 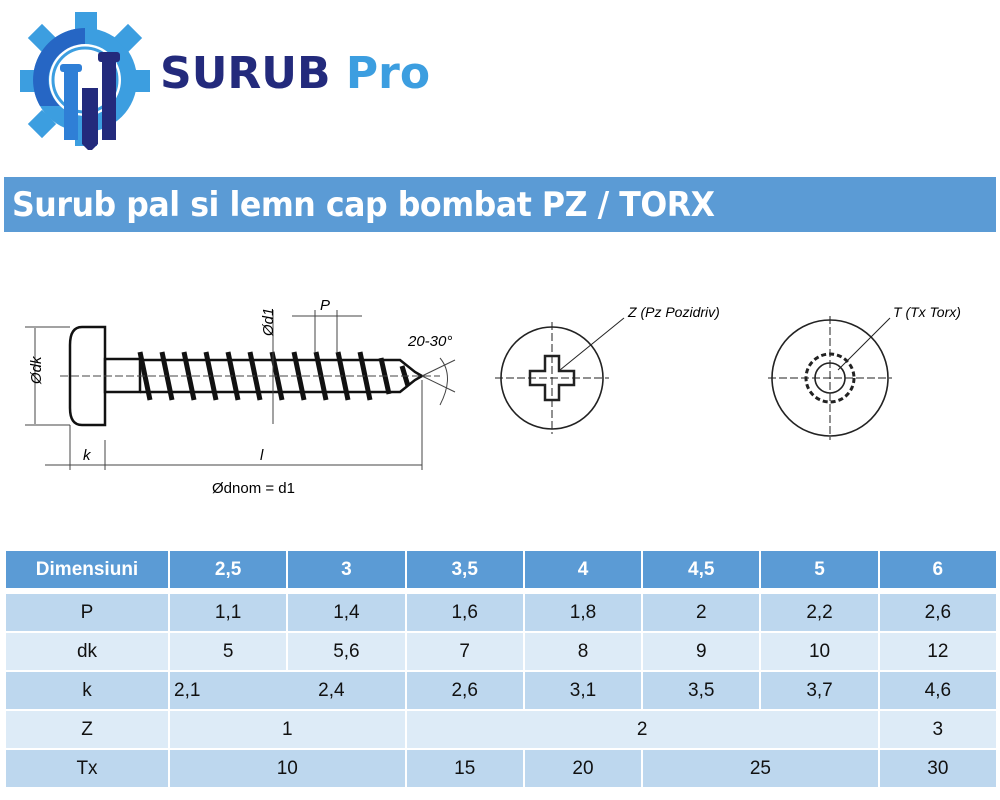 I want to click on brand-name: SURUB Pro, so click(x=295, y=73).